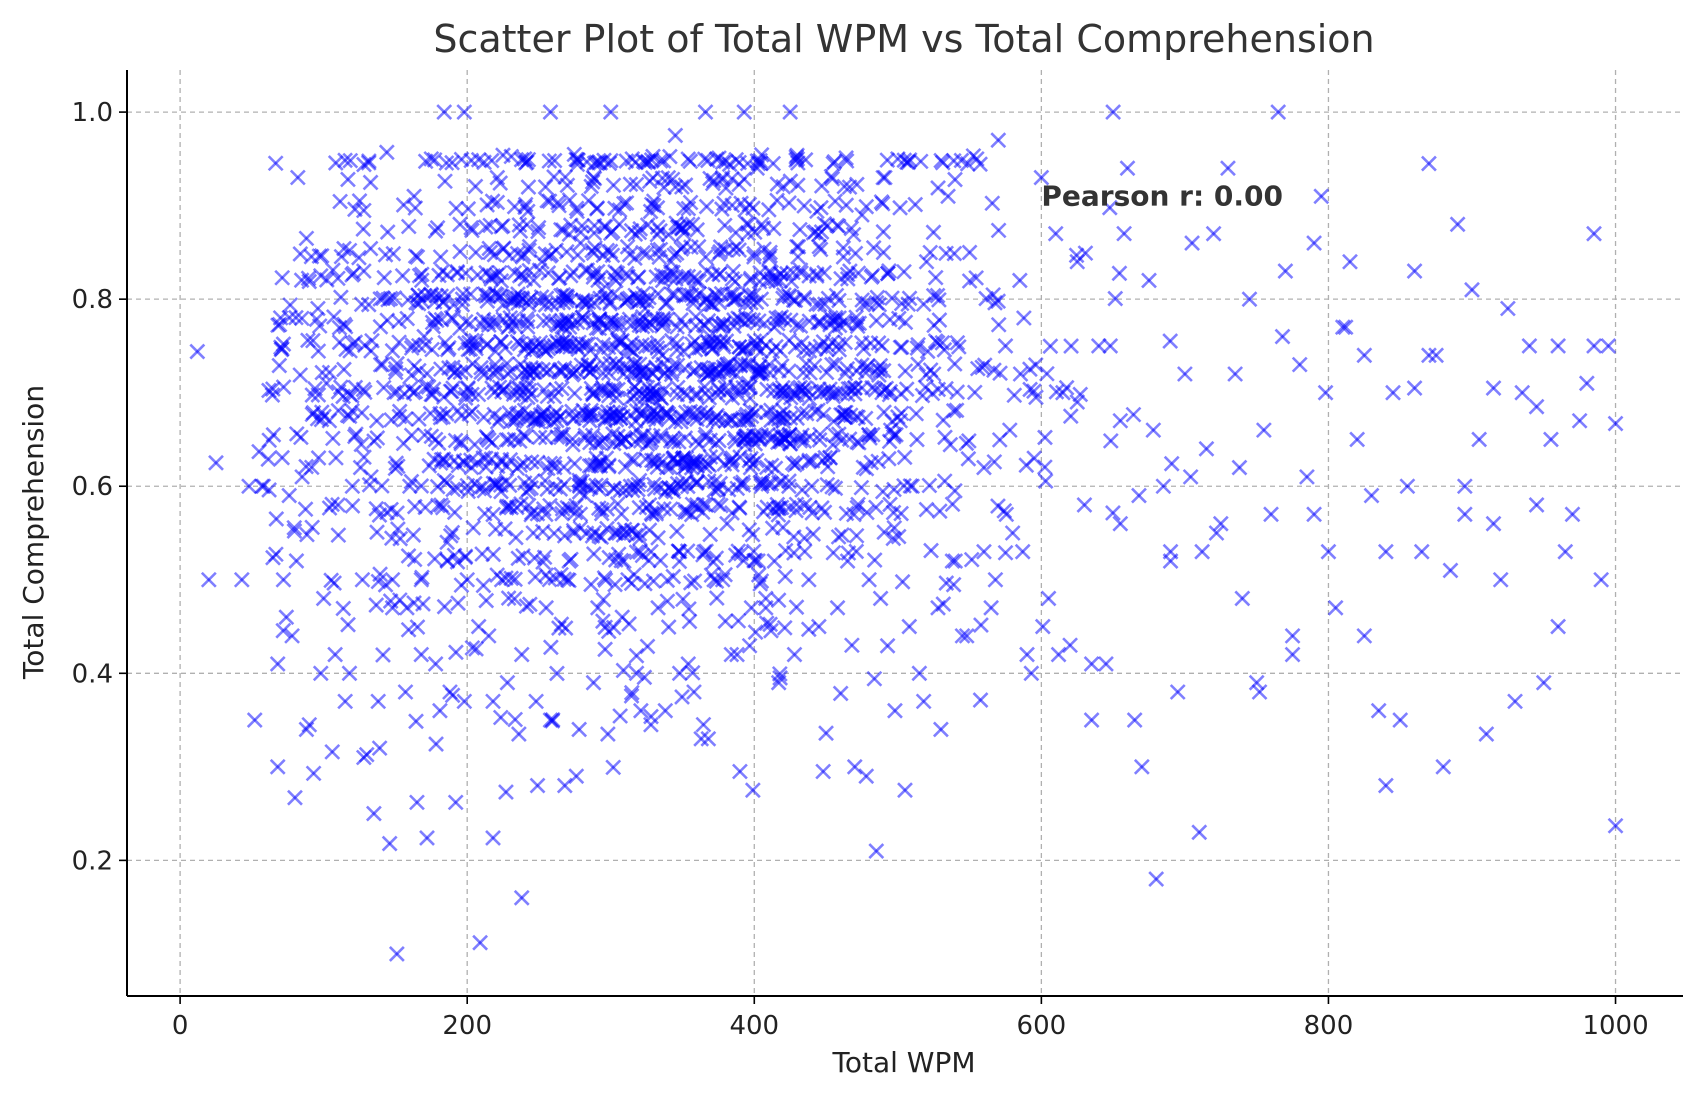 This screenshot has width=1697, height=1101. What do you see at coordinates (92, 300) in the screenshot?
I see `y-tick-label: 0.8` at bounding box center [92, 300].